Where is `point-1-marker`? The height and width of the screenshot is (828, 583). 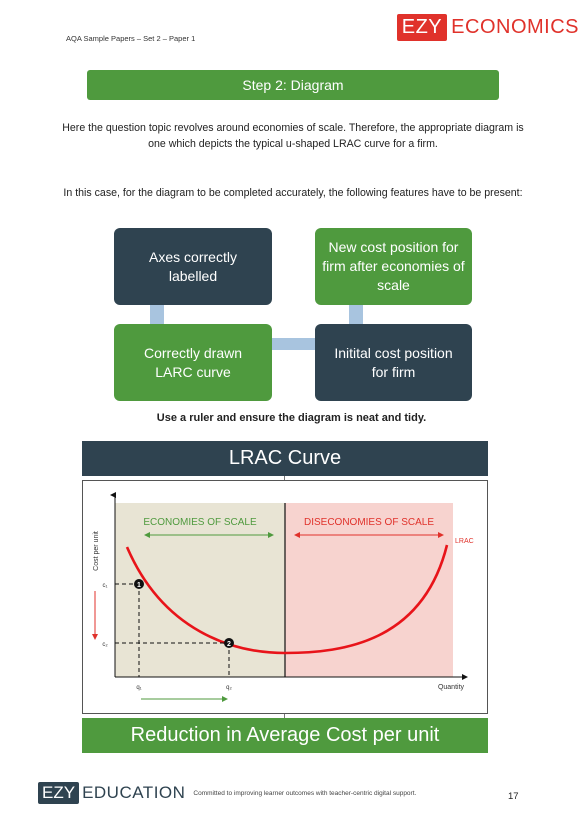
point-1-marker is located at coordinates (139, 584).